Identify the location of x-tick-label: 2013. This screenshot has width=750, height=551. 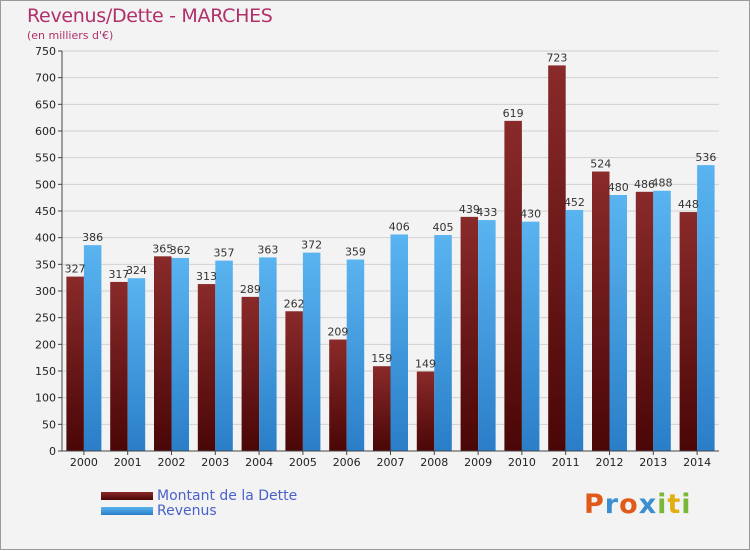
(653, 462).